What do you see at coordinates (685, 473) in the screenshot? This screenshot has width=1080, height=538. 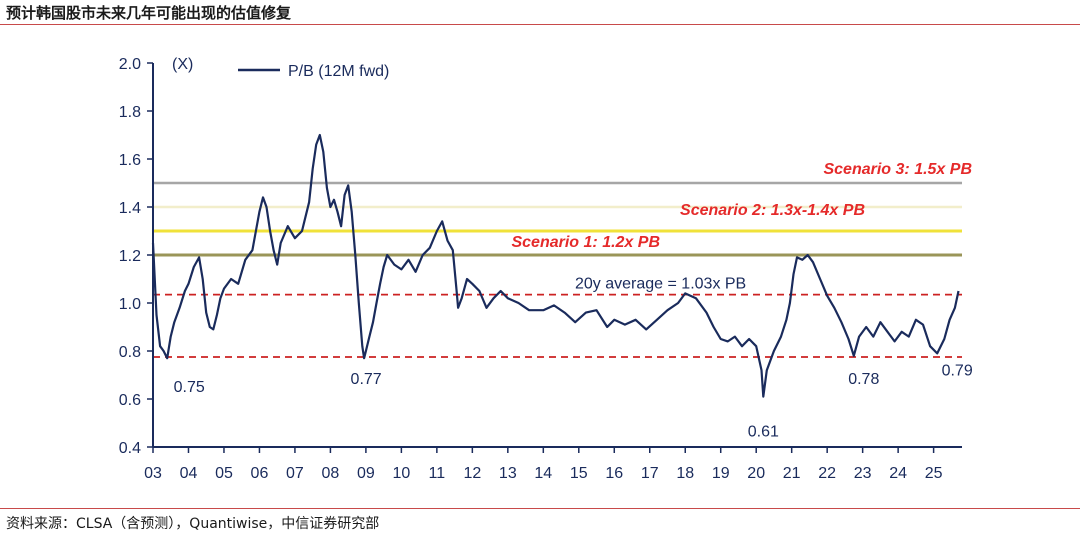 I see `x-tick-label: 18` at bounding box center [685, 473].